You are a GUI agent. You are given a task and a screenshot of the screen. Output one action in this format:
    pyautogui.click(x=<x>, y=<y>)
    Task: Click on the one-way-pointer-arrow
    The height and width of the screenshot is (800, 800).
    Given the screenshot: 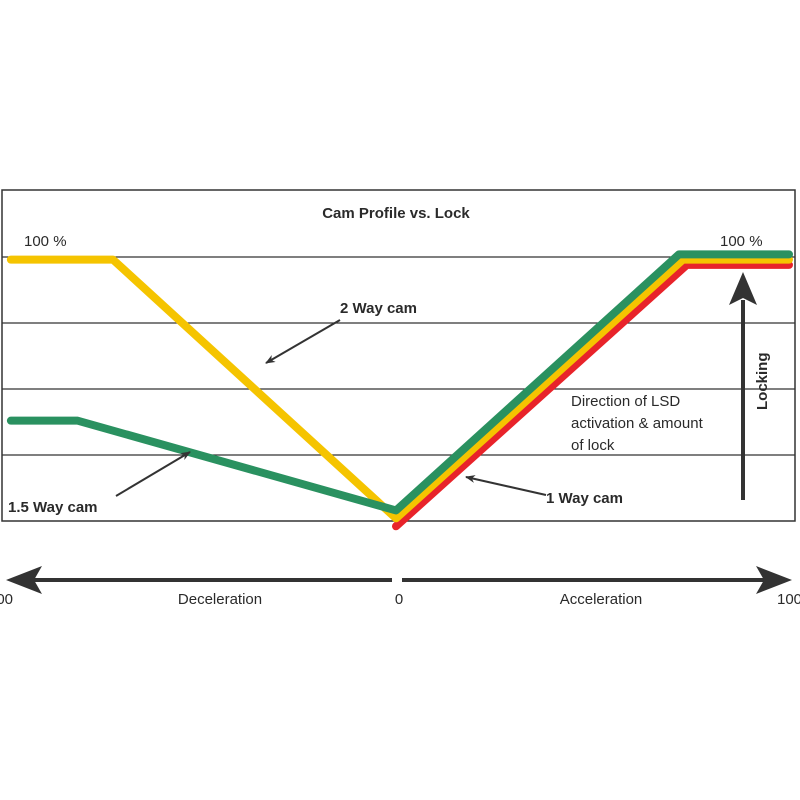 What is the action you would take?
    pyautogui.click(x=506, y=485)
    